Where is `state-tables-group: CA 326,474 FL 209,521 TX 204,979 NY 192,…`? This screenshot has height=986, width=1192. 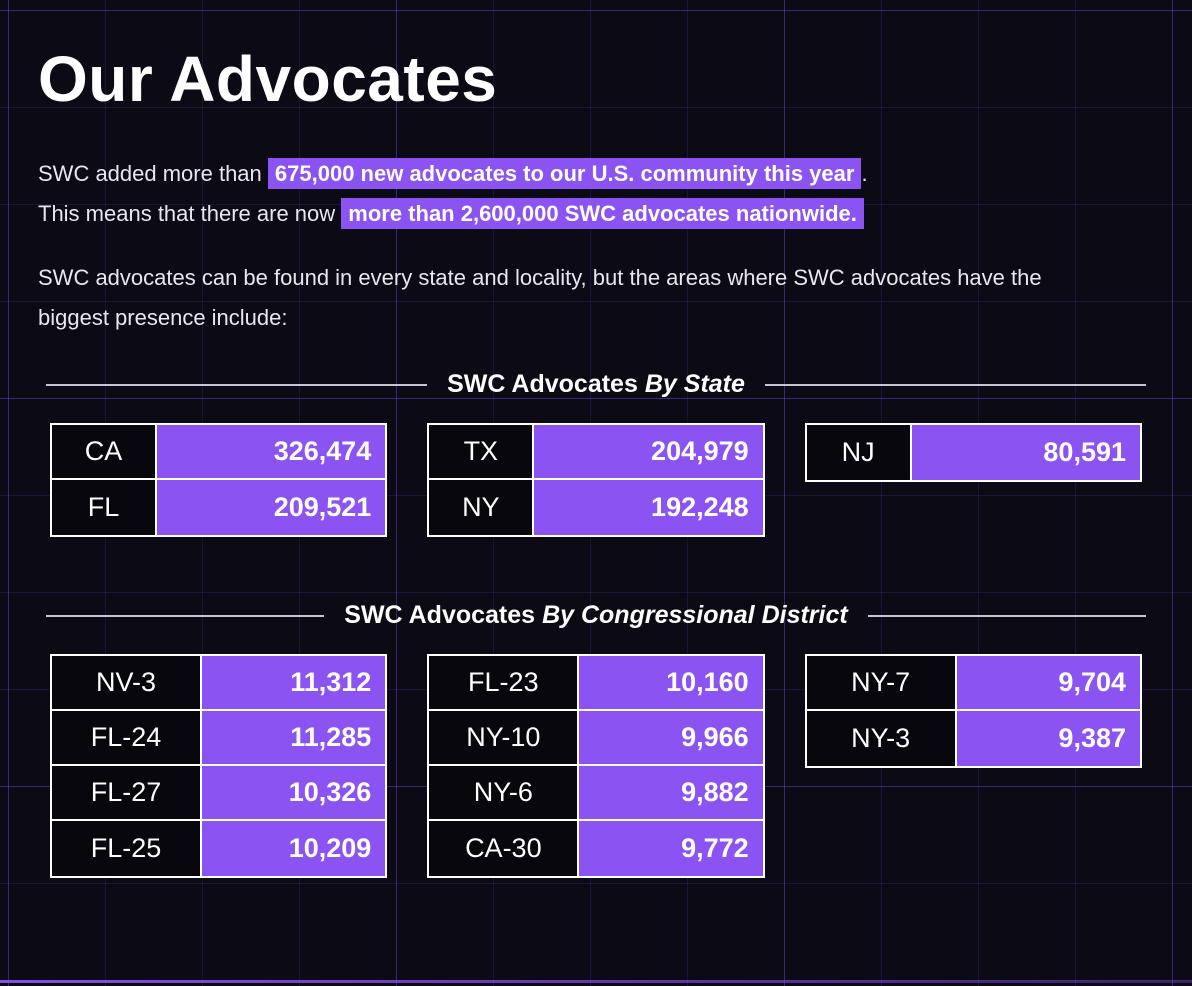
state-tables-group: CA 326,474 FL 209,521 TX 204,979 NY 192,… is located at coordinates (596, 480).